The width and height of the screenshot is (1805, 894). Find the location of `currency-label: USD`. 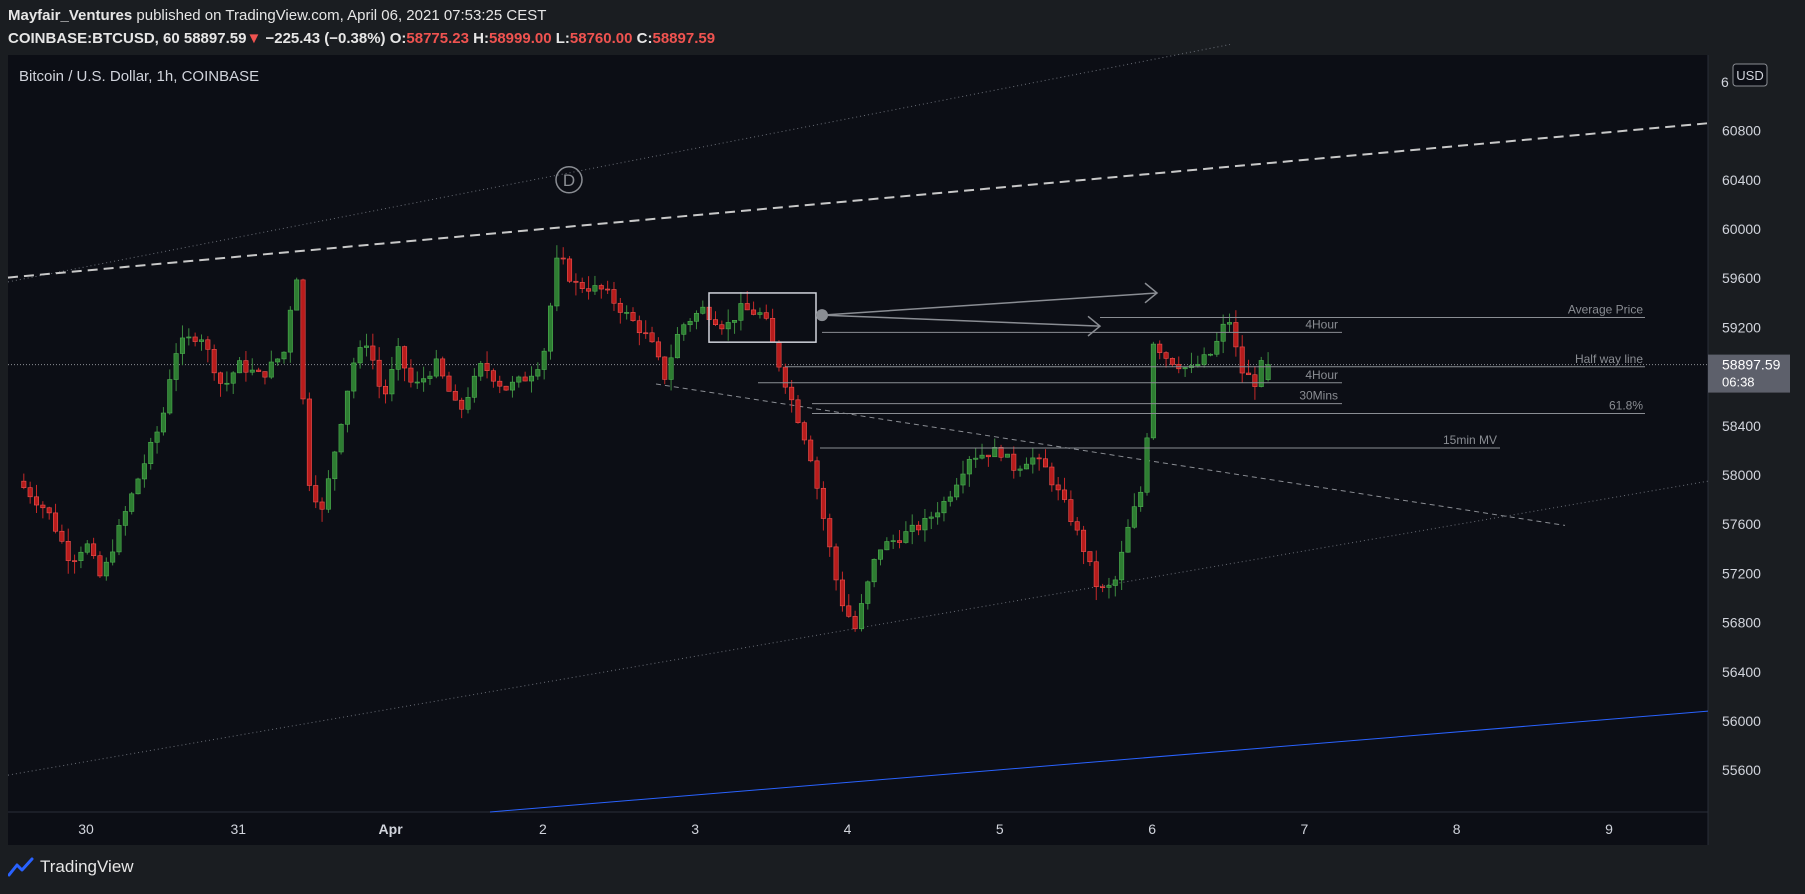

currency-label: USD is located at coordinates (1749, 75).